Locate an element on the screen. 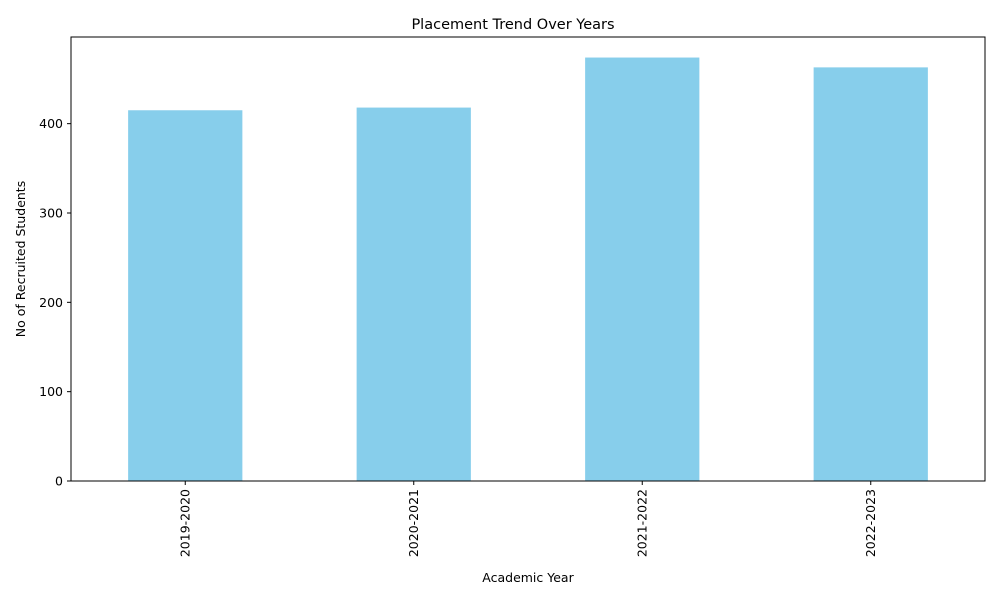 This screenshot has width=1000, height=600. x-tick-label: 2021-2022 is located at coordinates (641, 523).